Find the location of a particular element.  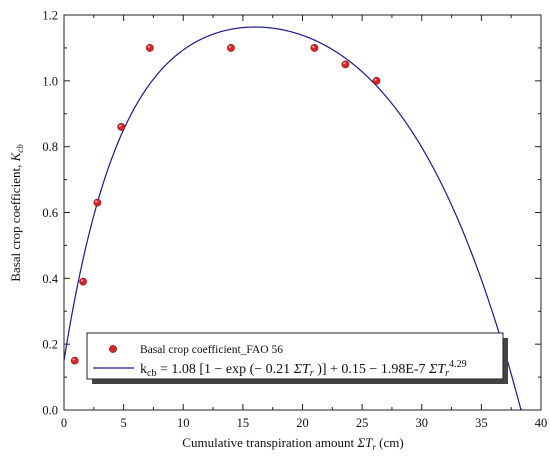

x-tick-label: 0 is located at coordinates (64, 423).